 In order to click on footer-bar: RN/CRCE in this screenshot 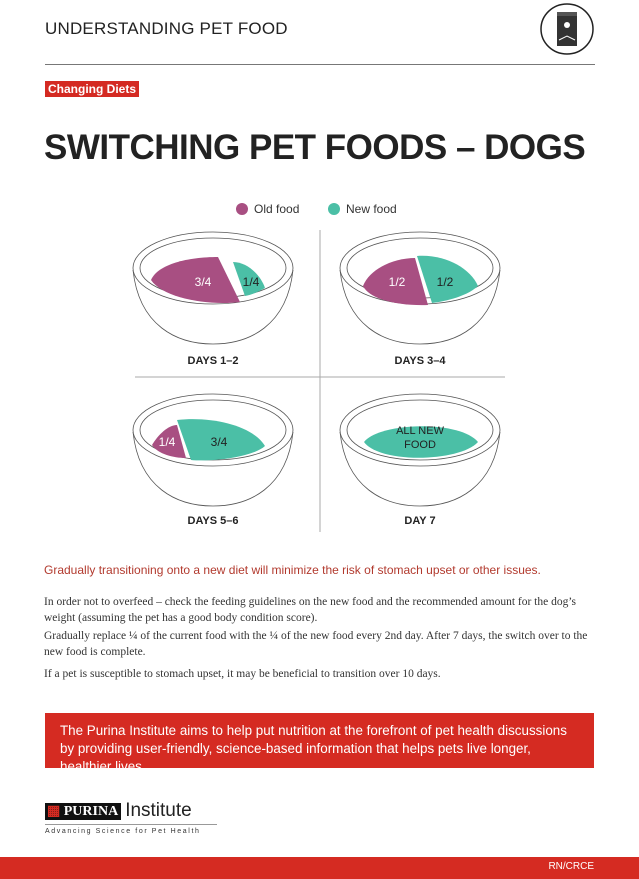, I will do `click(319, 868)`.